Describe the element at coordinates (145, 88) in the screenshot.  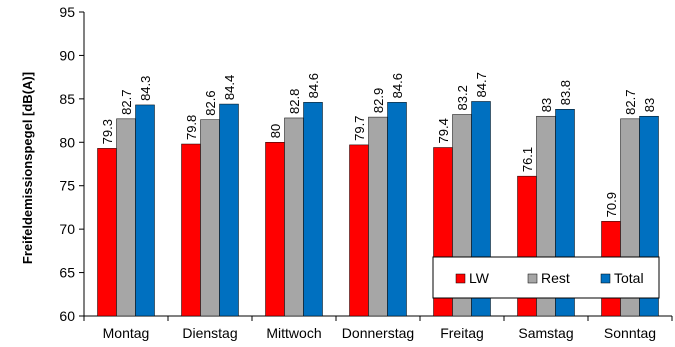
I see `data-label: 84.3` at that location.